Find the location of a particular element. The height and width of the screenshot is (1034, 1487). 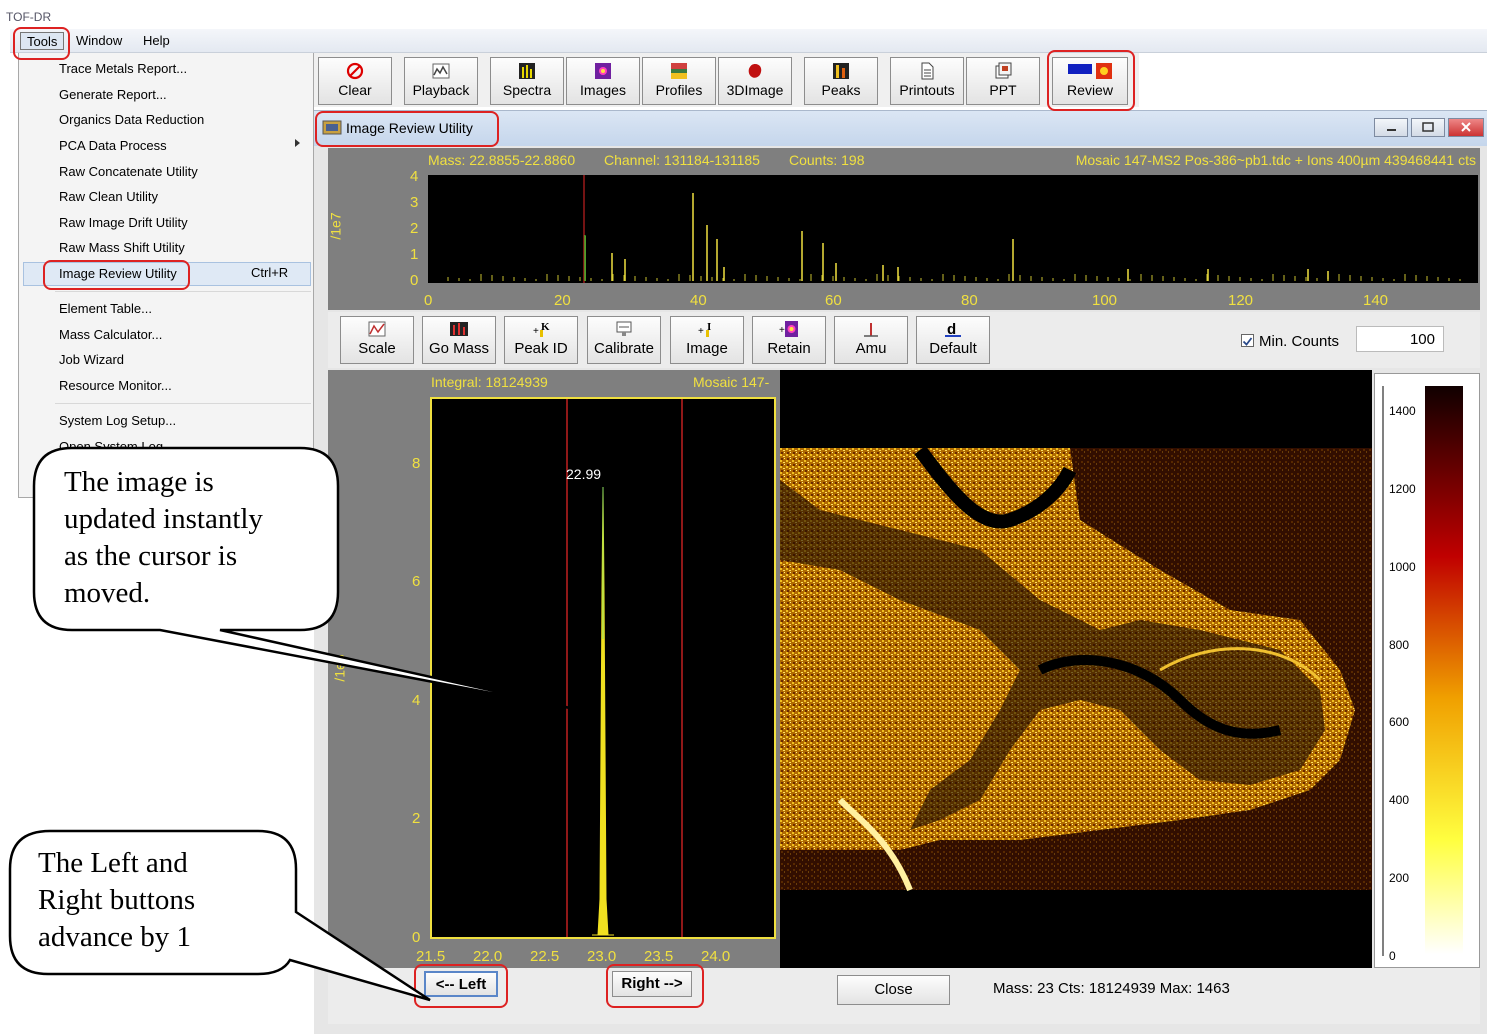

image-button: + I Image is located at coordinates (707, 340).